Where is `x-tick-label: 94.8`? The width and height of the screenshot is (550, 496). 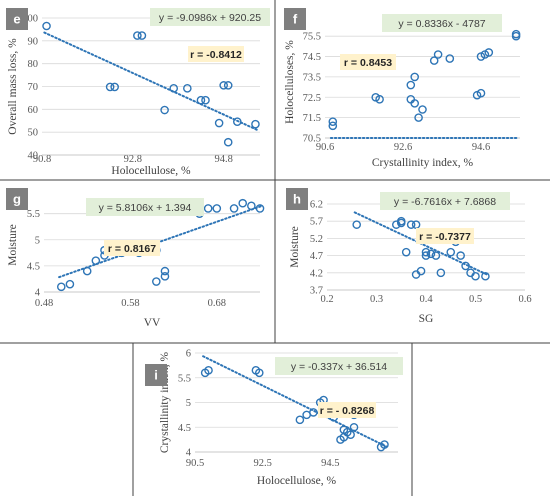
x-tick-label: 94.8 is located at coordinates (223, 159).